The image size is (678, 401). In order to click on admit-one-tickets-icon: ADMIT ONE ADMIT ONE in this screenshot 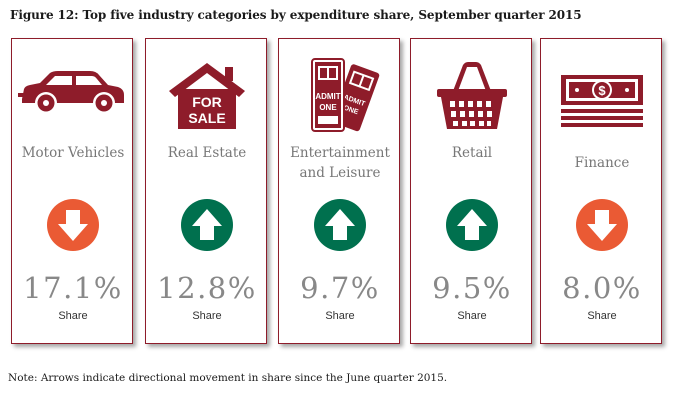, I will do `click(340, 97)`.